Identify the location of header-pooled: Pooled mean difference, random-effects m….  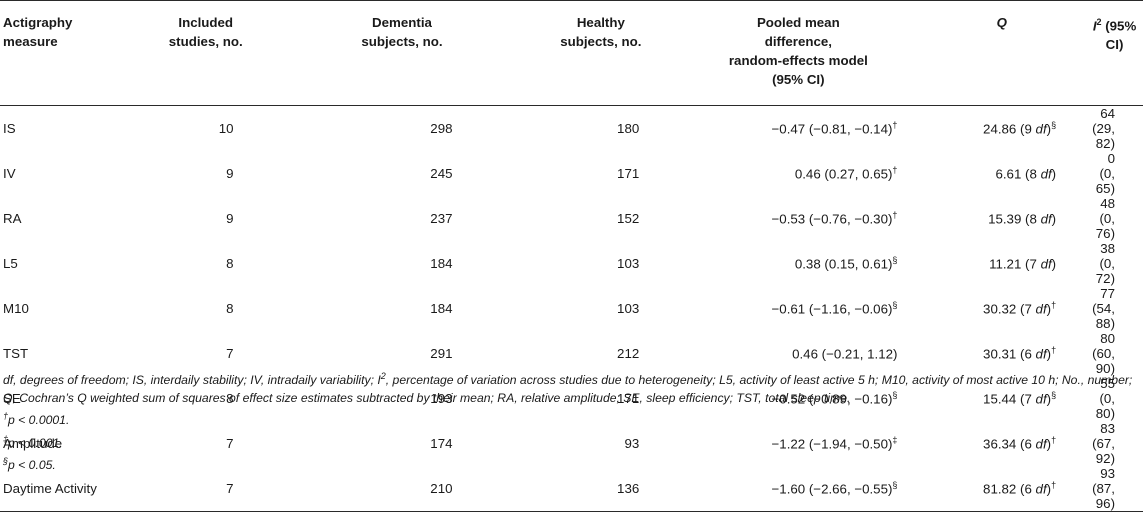
(798, 53).